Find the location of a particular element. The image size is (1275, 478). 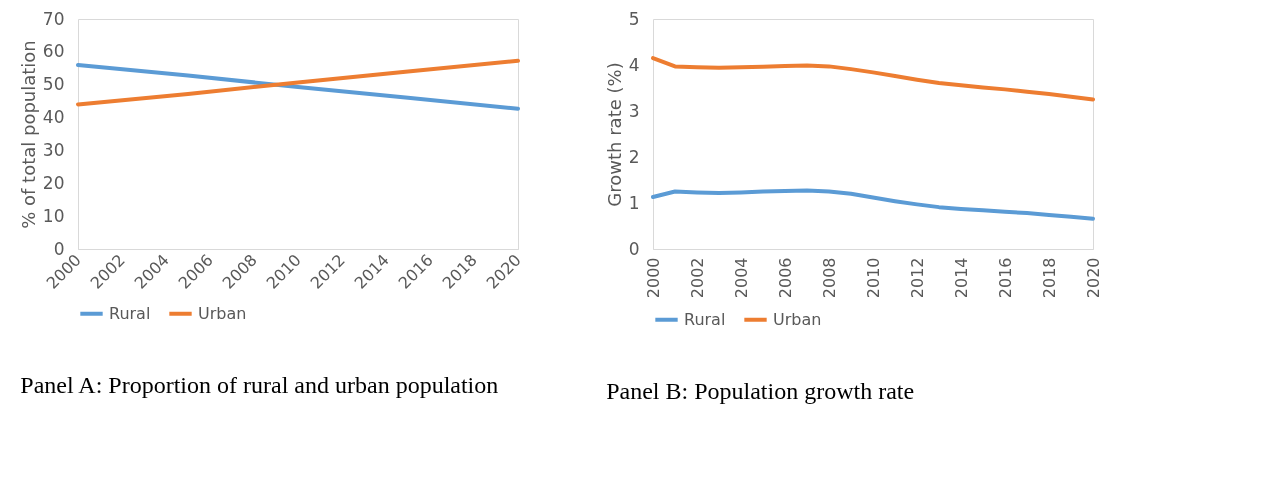

x-tick-label: 2012 is located at coordinates (917, 278).